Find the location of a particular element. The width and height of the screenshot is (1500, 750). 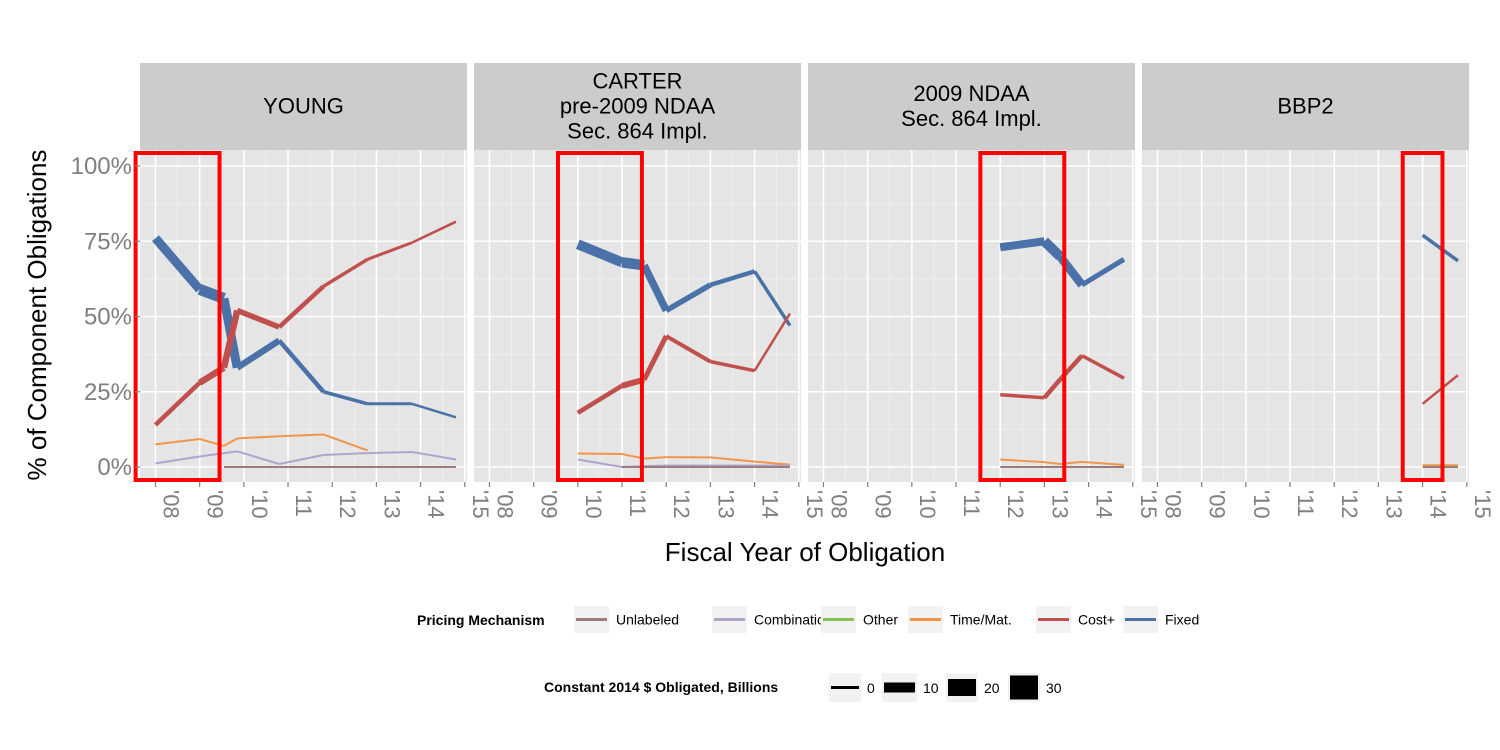

legend-item-label: Time/Mat. is located at coordinates (981, 620).